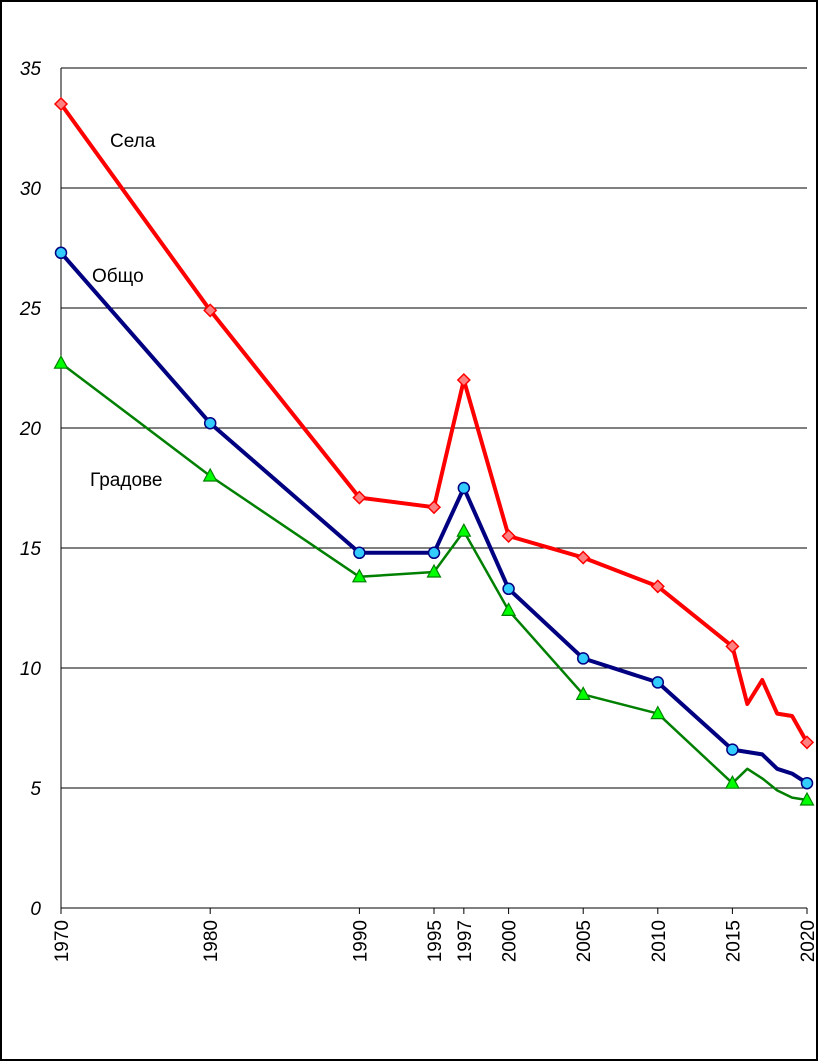  What do you see at coordinates (659, 941) in the screenshot?
I see `x-tick-label: 2010` at bounding box center [659, 941].